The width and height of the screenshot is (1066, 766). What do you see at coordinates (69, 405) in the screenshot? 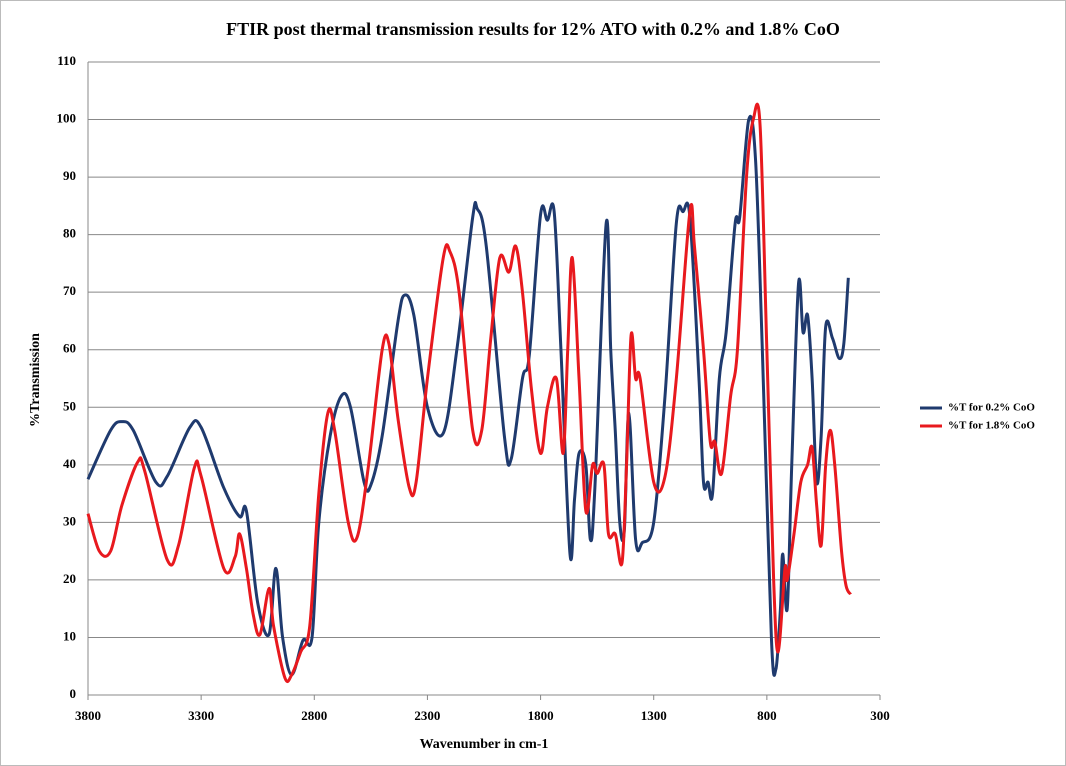
I see `y-tick-label: 50` at bounding box center [69, 405].